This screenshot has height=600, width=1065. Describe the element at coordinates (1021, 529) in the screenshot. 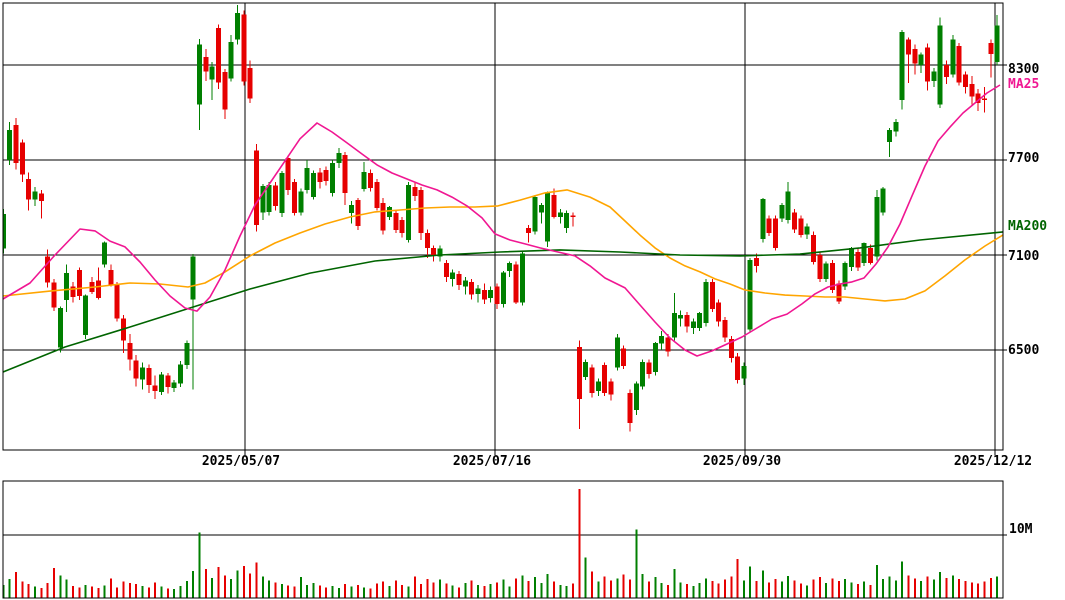

I see `volume-tick-label-10m: 10M` at that location.